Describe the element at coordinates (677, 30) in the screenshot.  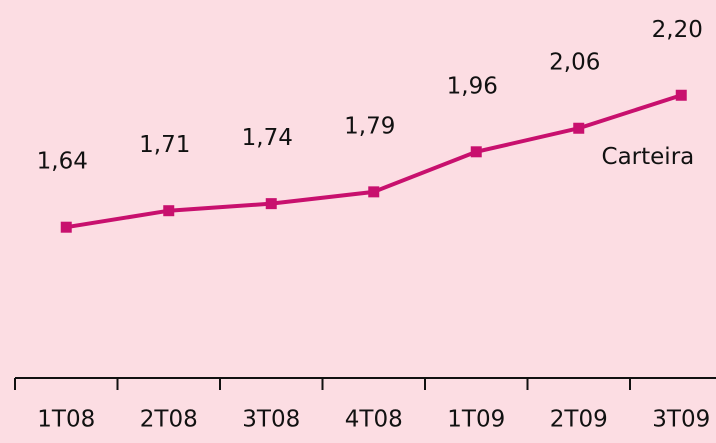
I see `value-label: 2,20` at that location.